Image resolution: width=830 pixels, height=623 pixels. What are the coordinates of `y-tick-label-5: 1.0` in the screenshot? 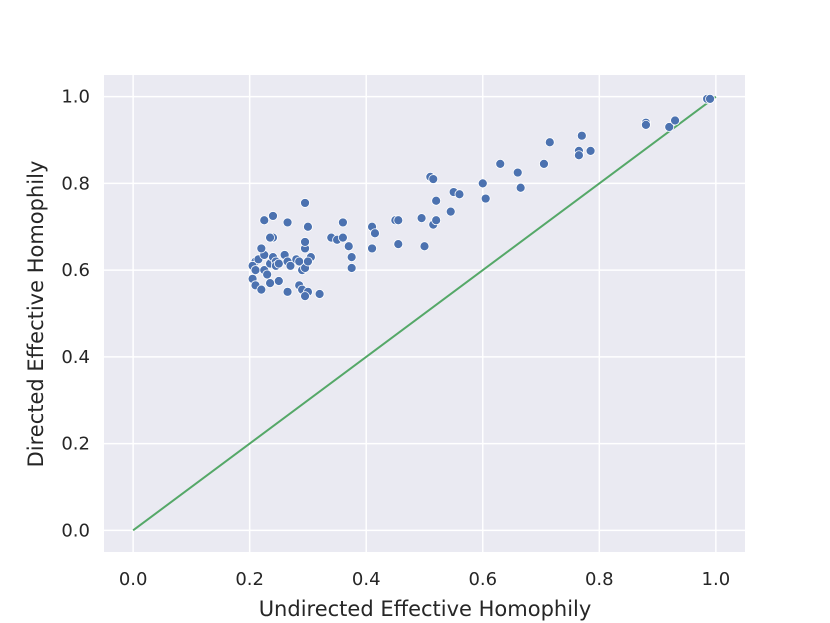 It's located at (75, 97).